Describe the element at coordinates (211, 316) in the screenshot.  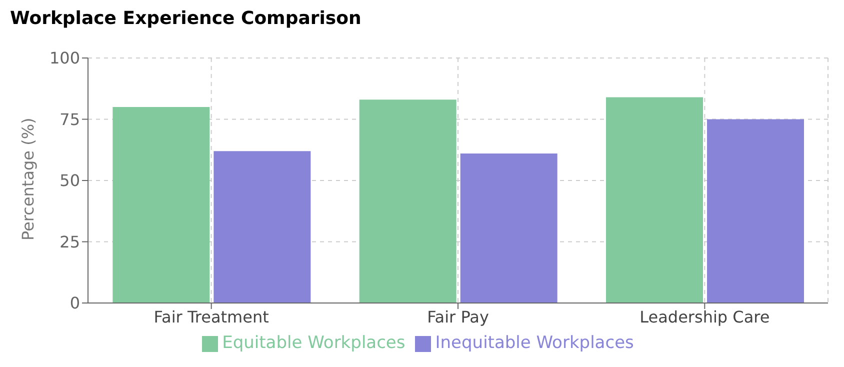
I see `x-tick-label: Fair Treatment` at that location.